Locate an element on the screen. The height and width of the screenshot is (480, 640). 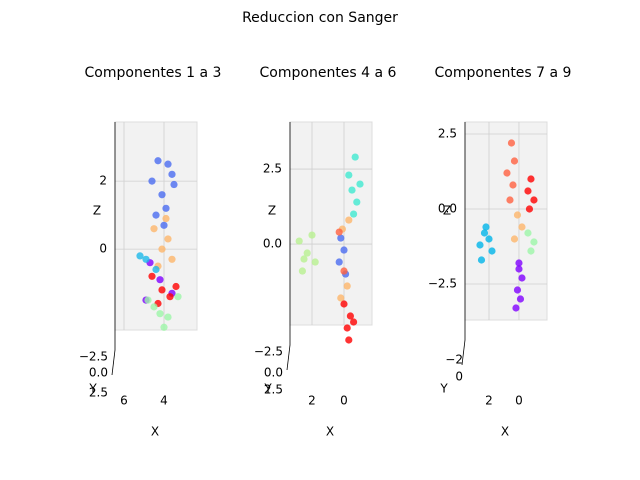
x-tick-label: 4 is located at coordinates (164, 401).